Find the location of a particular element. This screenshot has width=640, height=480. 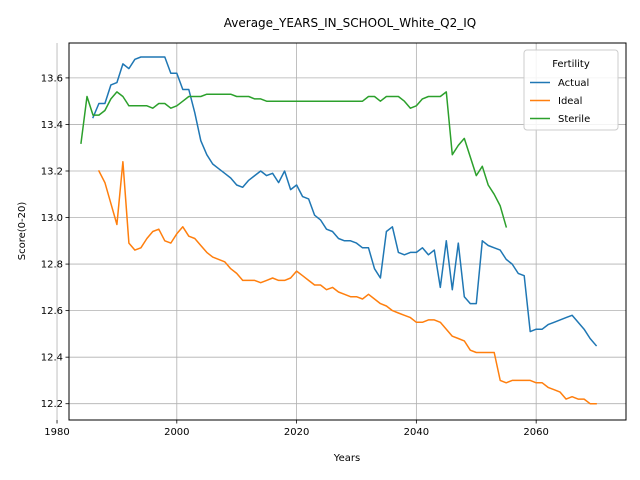

legend-label-ideal: Ideal is located at coordinates (570, 101).